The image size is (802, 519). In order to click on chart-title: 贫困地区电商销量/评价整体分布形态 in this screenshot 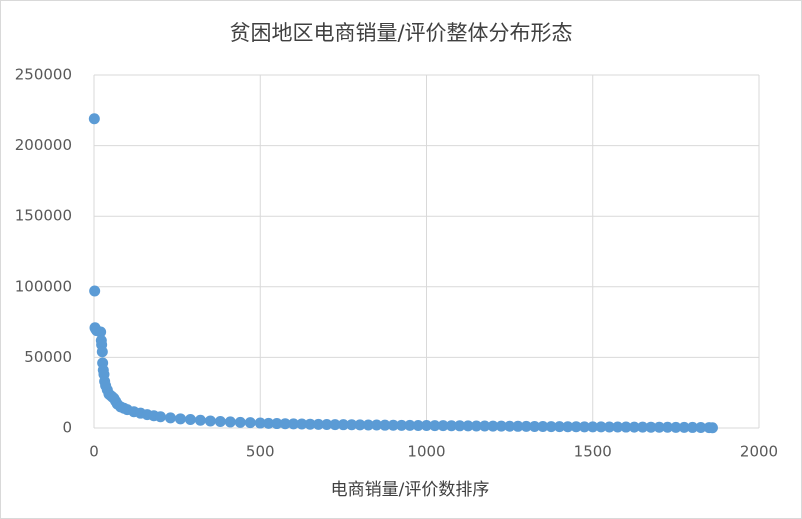, I will do `click(400, 33)`.